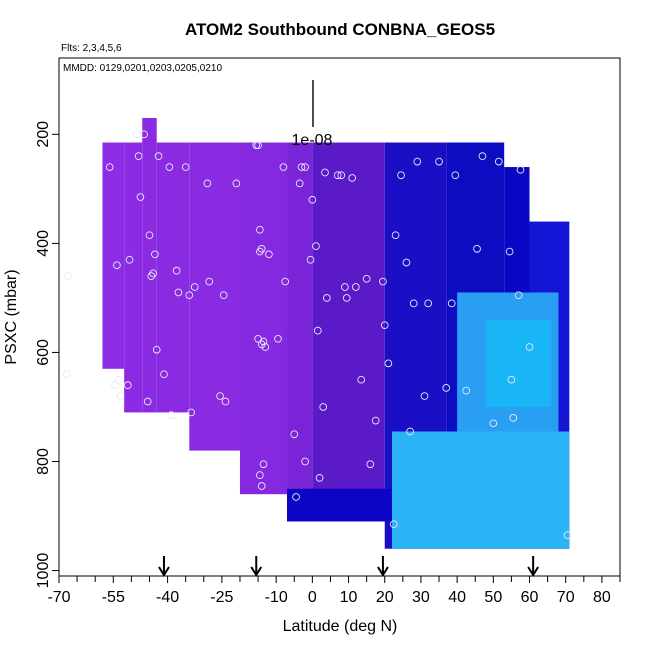 The image size is (650, 650). What do you see at coordinates (43, 243) in the screenshot?
I see `y-tick-label: 400` at bounding box center [43, 243].